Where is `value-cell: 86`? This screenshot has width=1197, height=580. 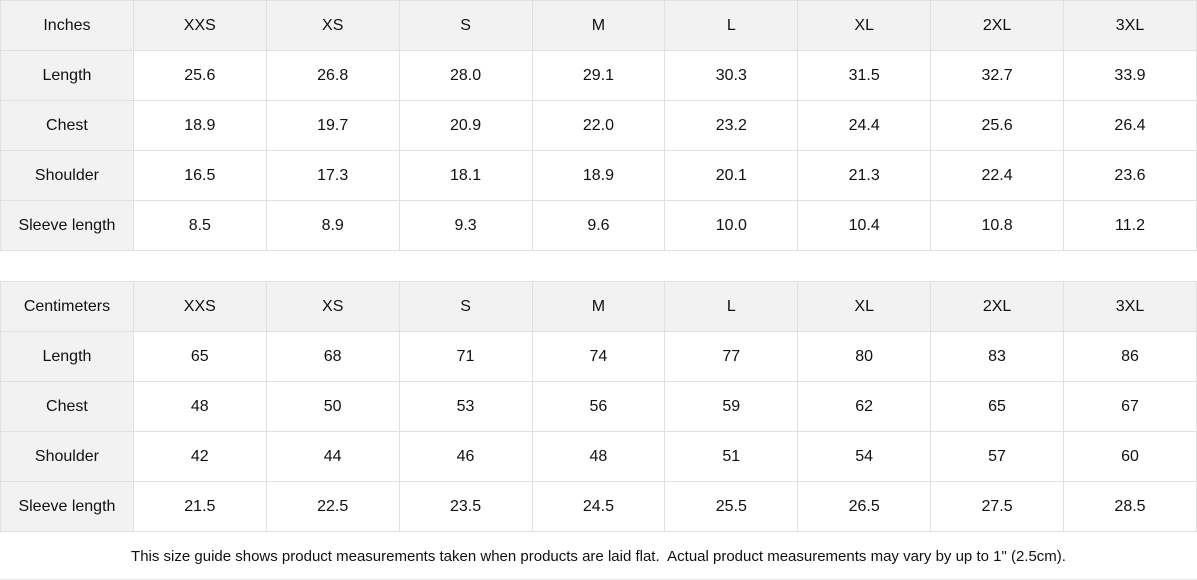
value-cell: 86 is located at coordinates (1130, 356).